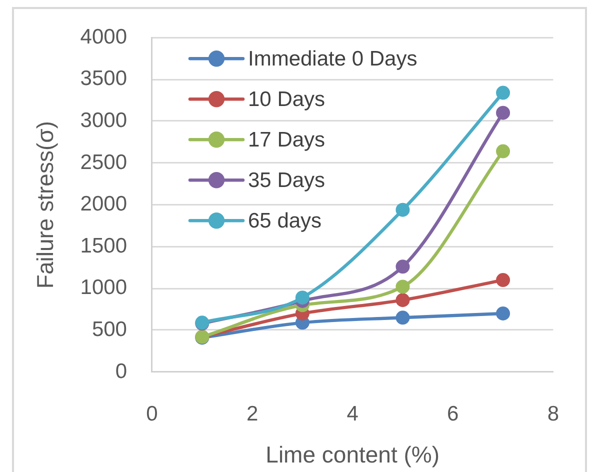  I want to click on y-tick-label: 2000, so click(103, 204).